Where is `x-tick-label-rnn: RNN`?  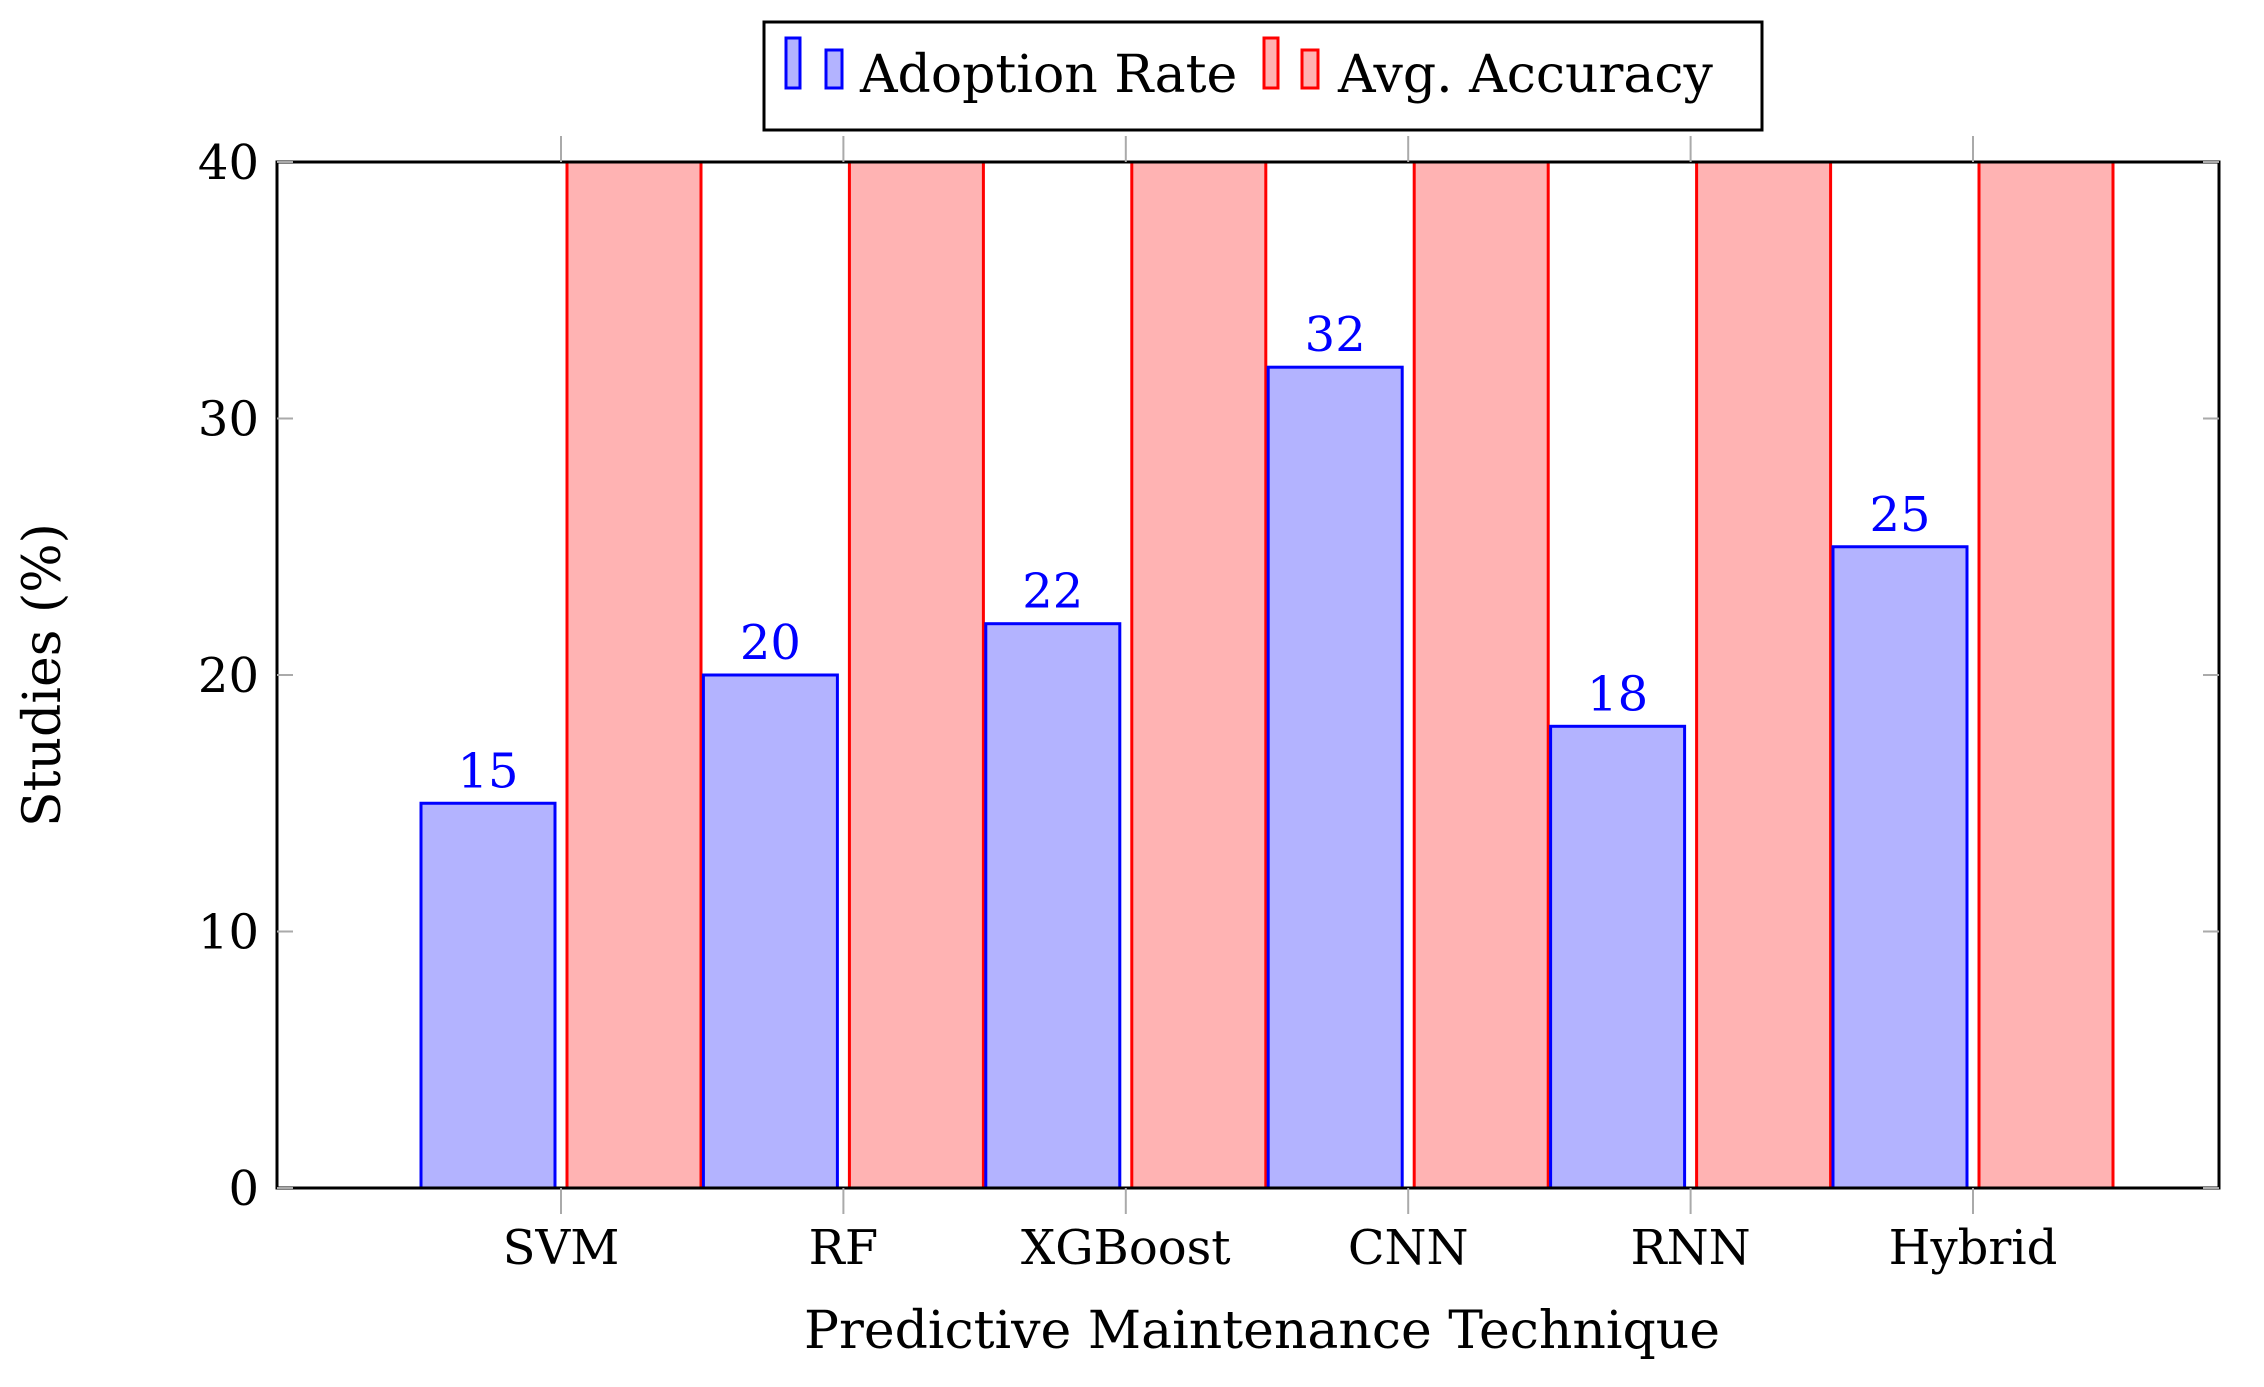
x-tick-label-rnn: RNN is located at coordinates (1691, 1248).